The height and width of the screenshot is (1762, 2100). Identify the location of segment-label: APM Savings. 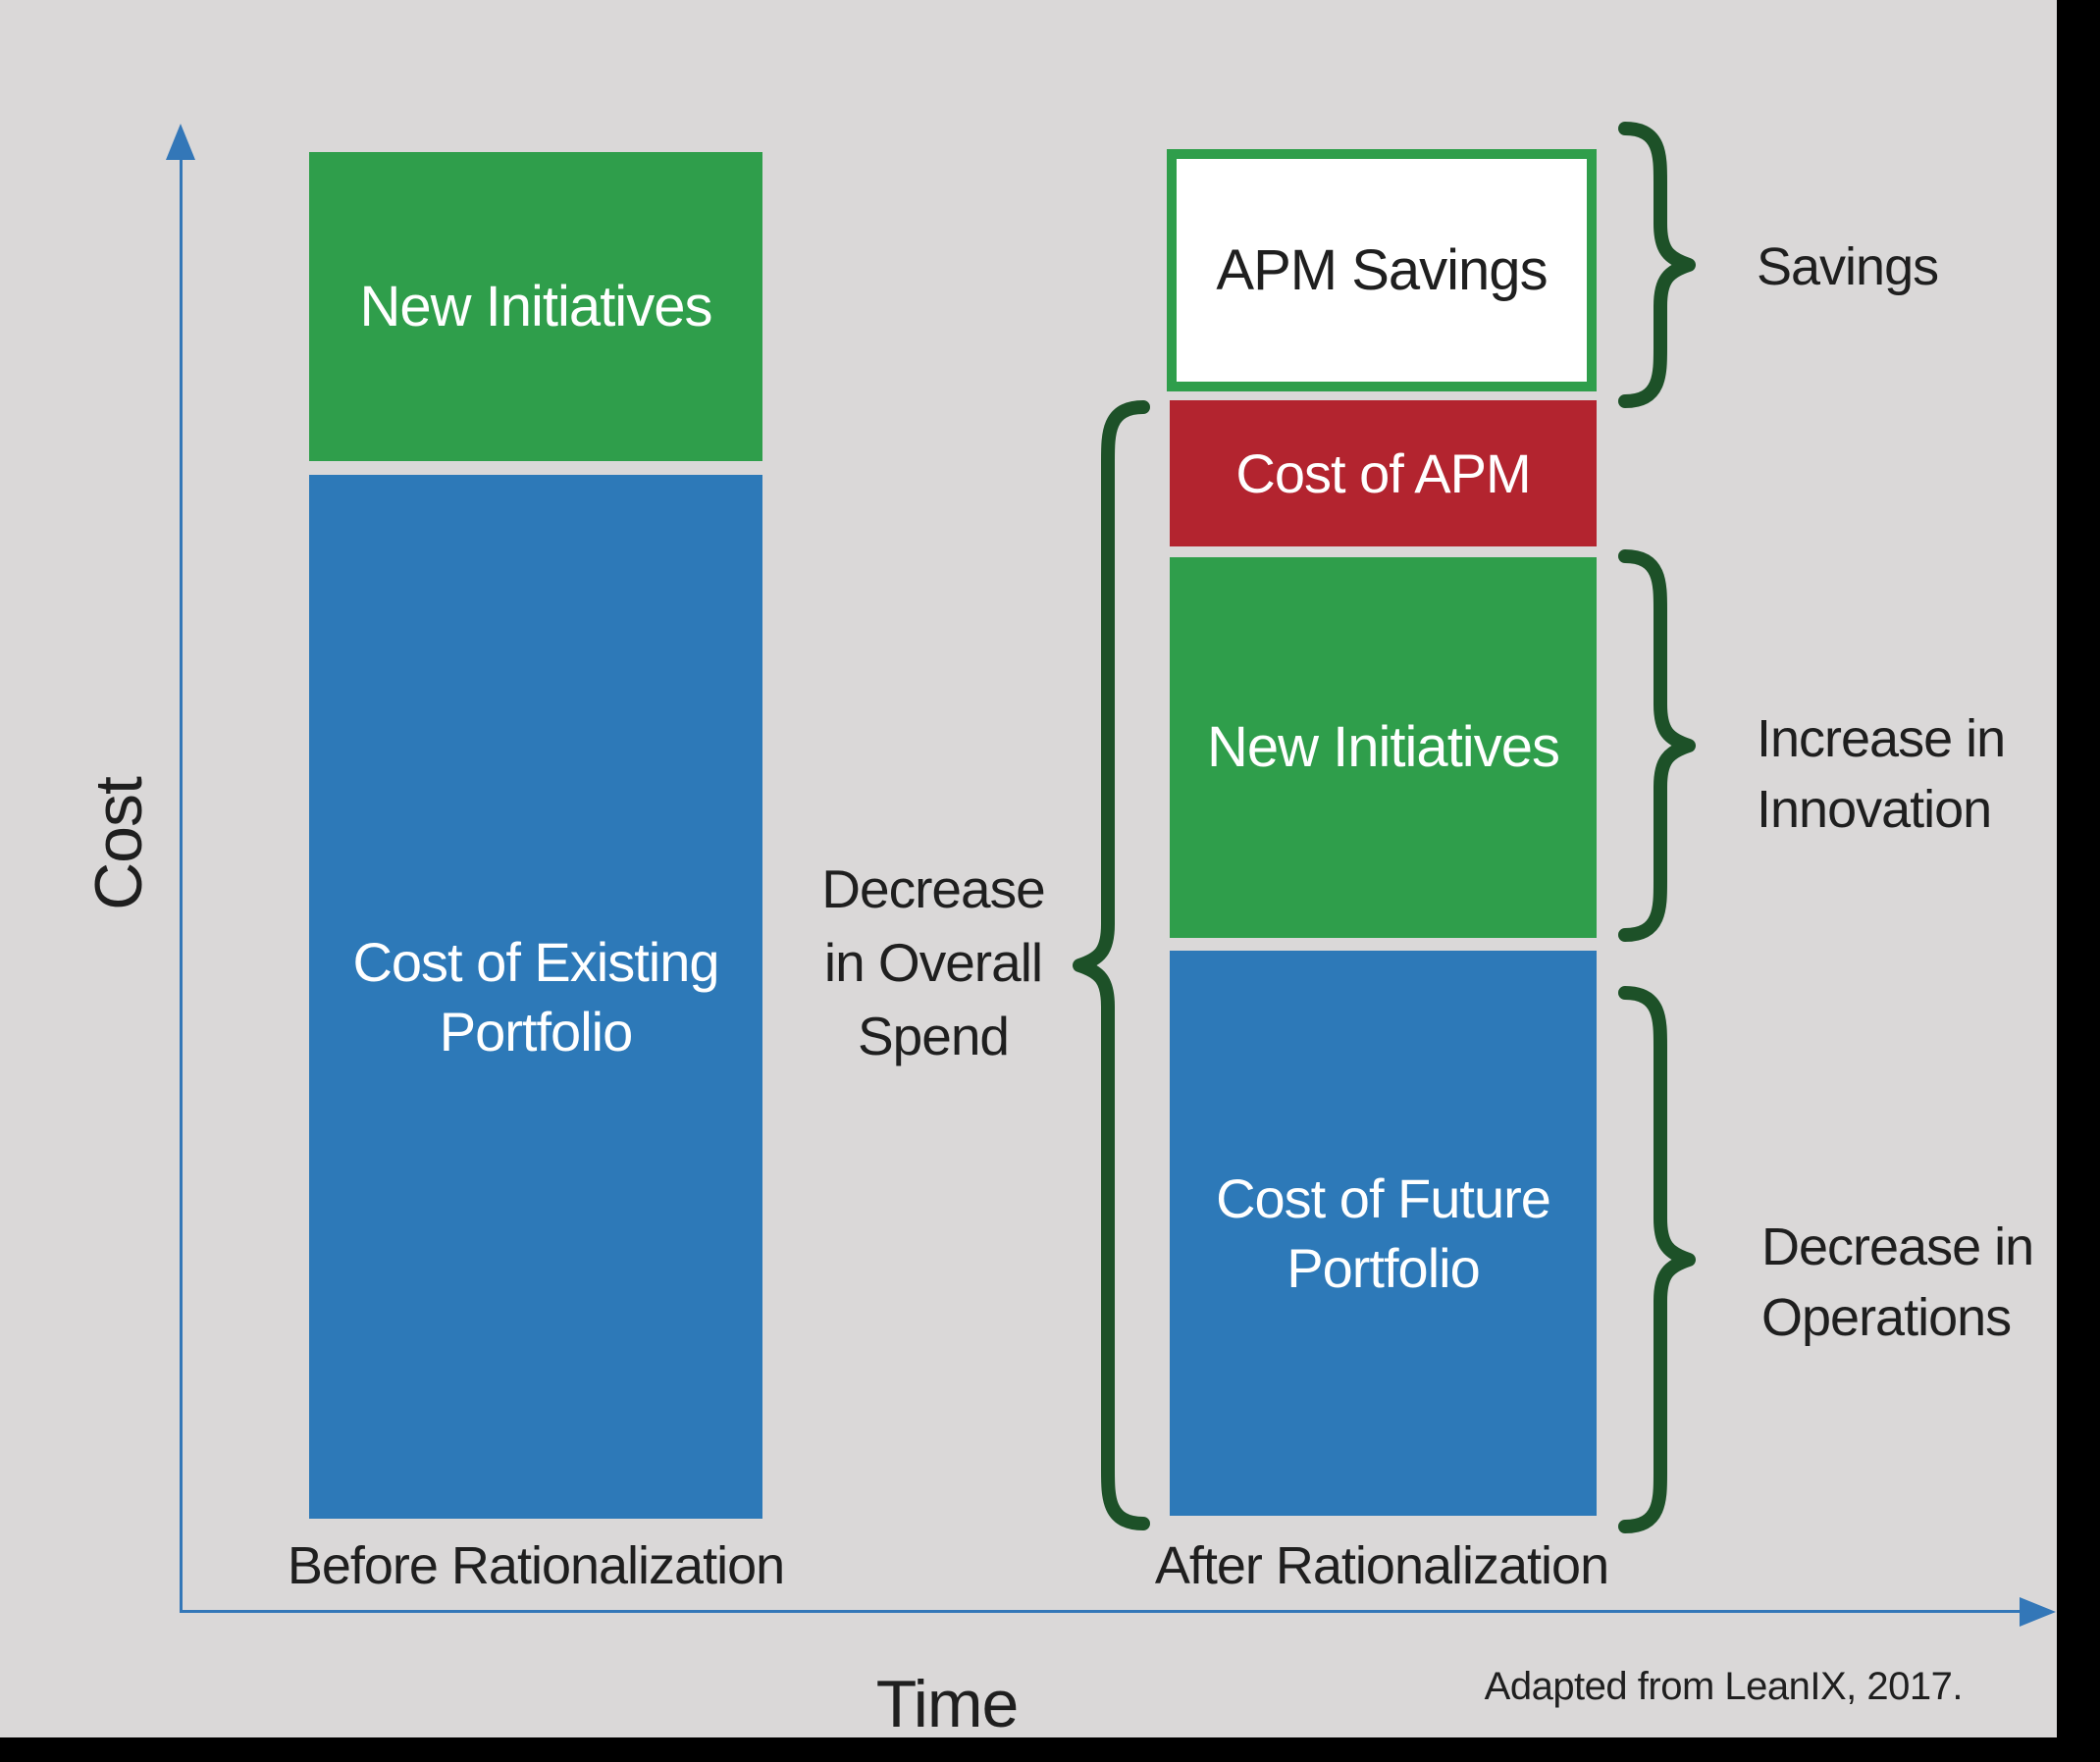
(1382, 270).